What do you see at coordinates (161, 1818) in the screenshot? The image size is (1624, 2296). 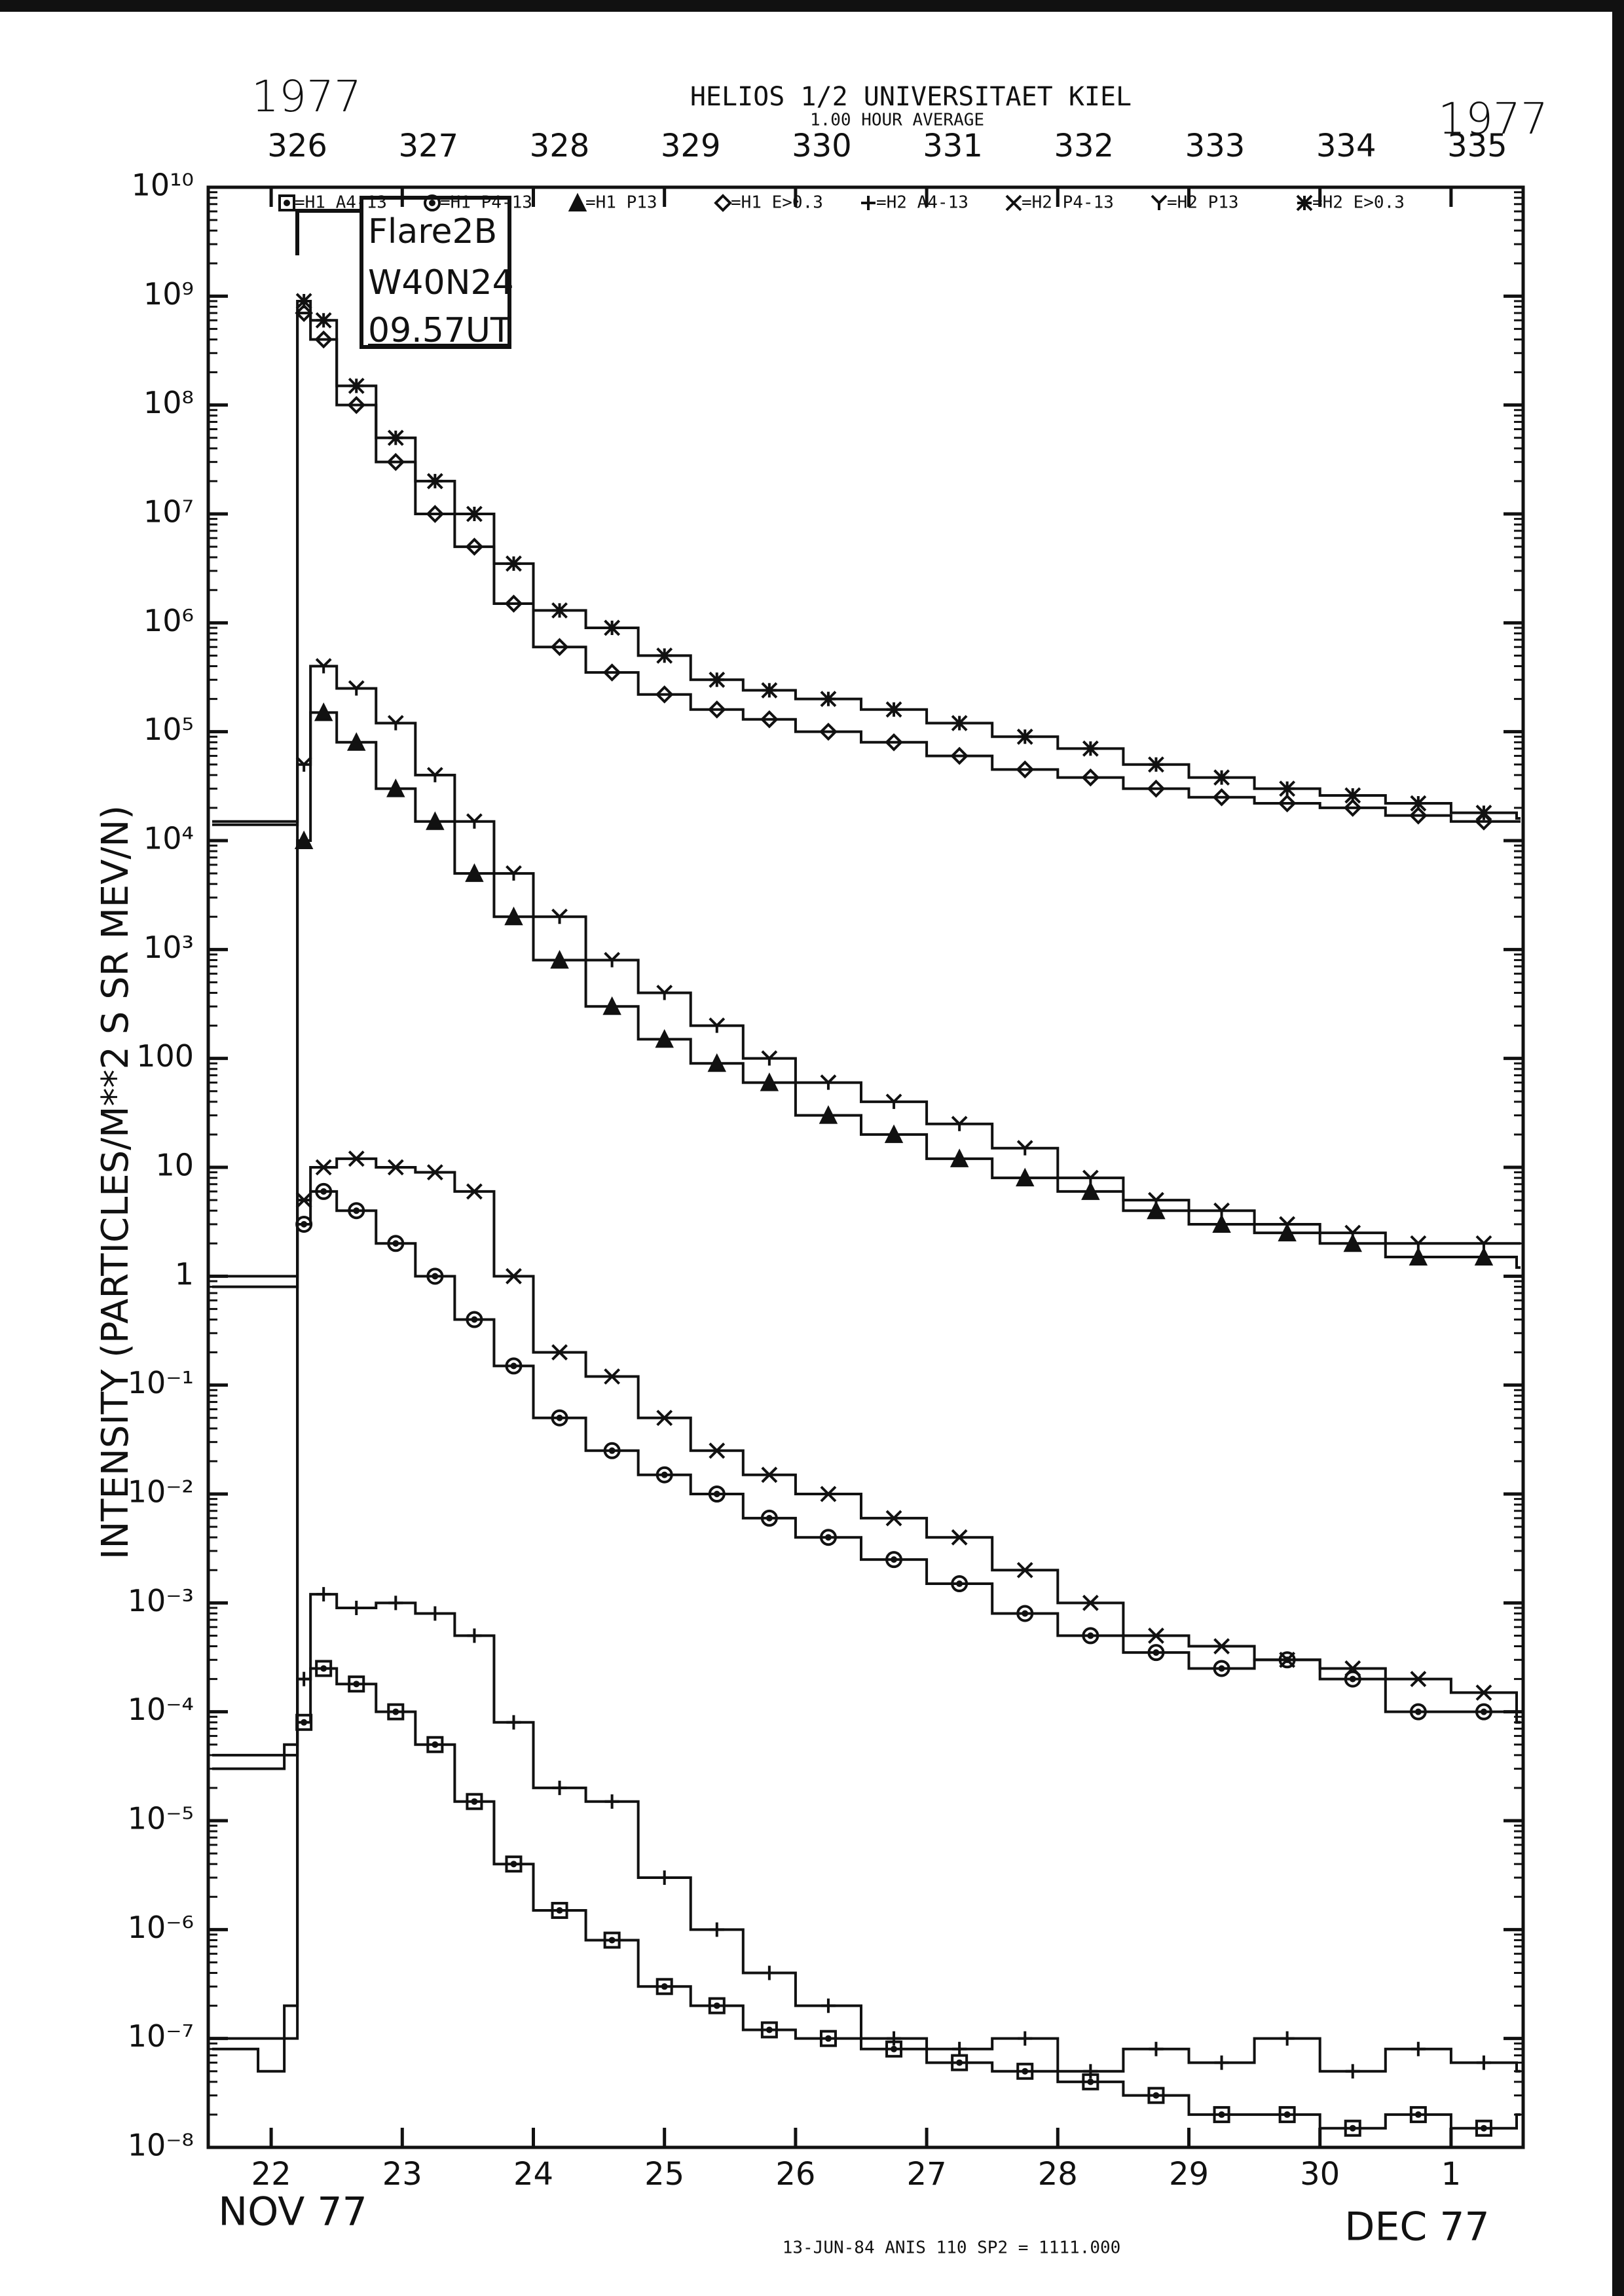 I see `y-tick-label: 10⁻⁵` at bounding box center [161, 1818].